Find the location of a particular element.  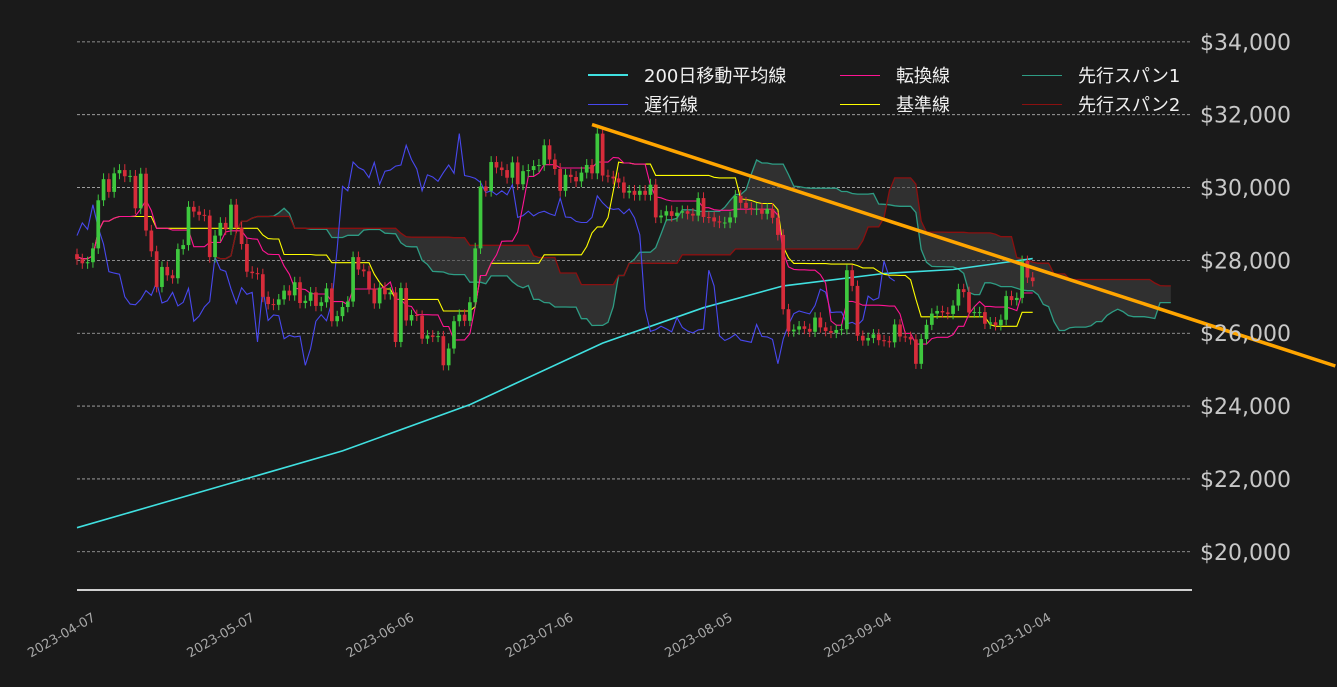

y-tick-label: $20,000 is located at coordinates (1245, 553).